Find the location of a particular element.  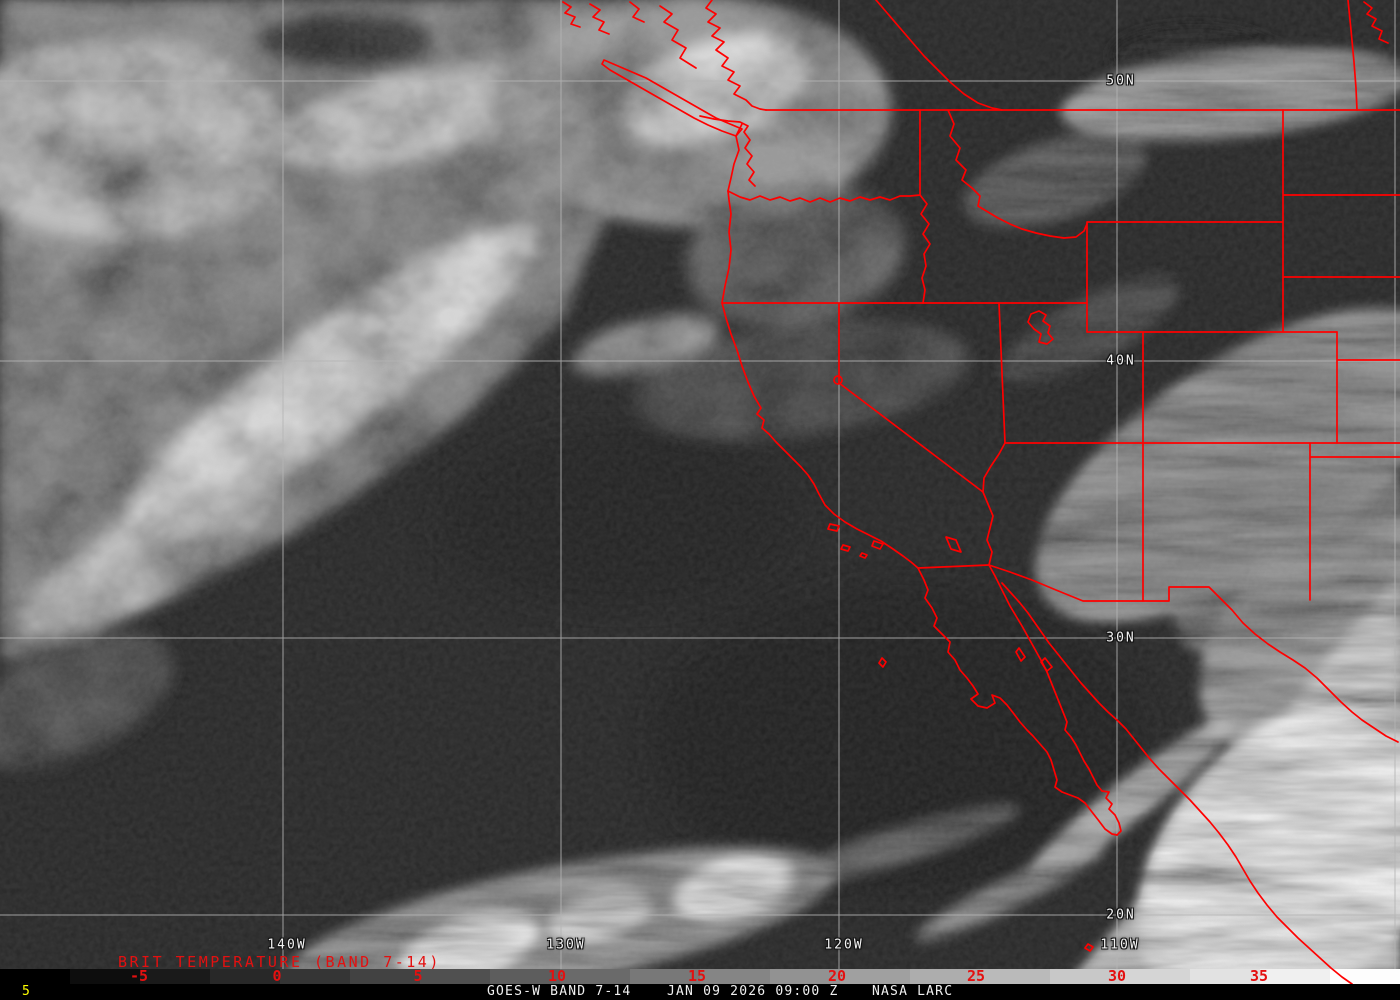

longitude-label: 110W is located at coordinates (1120, 945).